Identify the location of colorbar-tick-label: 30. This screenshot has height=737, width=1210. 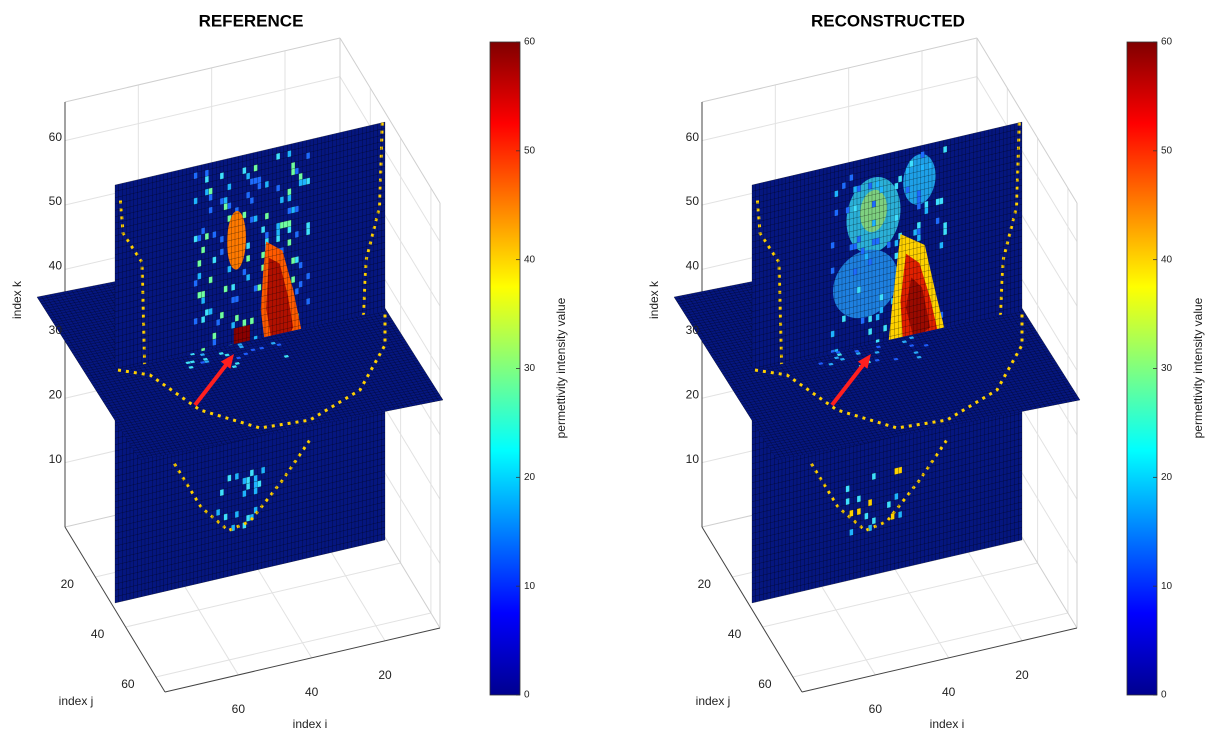
(530, 368).